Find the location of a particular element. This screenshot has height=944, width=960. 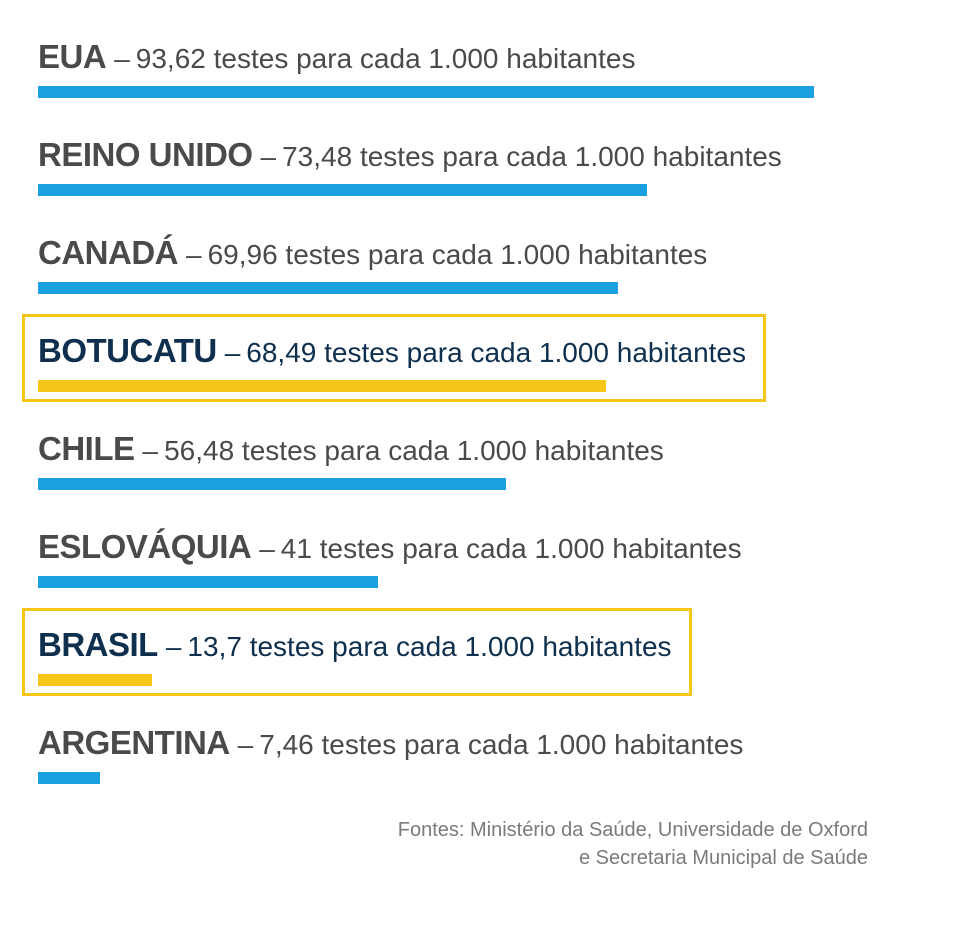

value-label: 41 is located at coordinates (296, 548).